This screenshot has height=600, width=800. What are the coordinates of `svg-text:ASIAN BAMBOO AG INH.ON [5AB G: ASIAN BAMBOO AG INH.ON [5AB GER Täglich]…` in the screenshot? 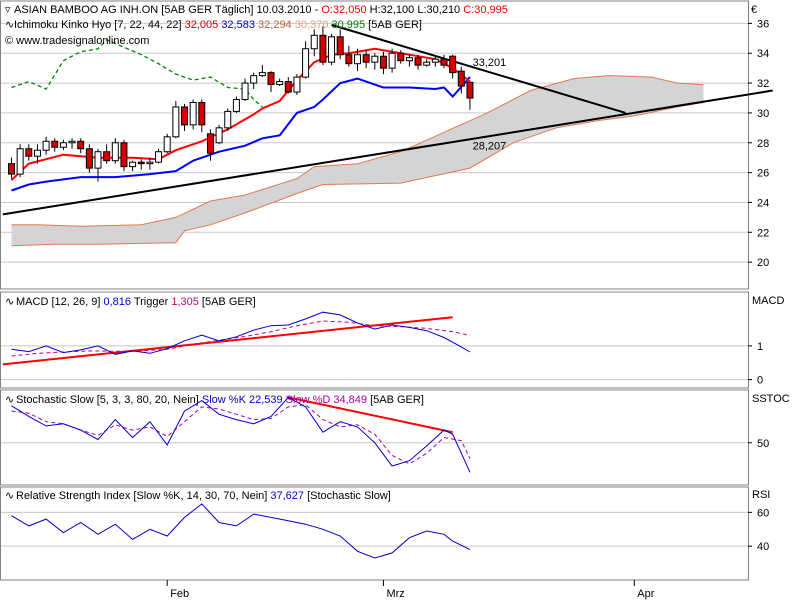 It's located at (261, 10).